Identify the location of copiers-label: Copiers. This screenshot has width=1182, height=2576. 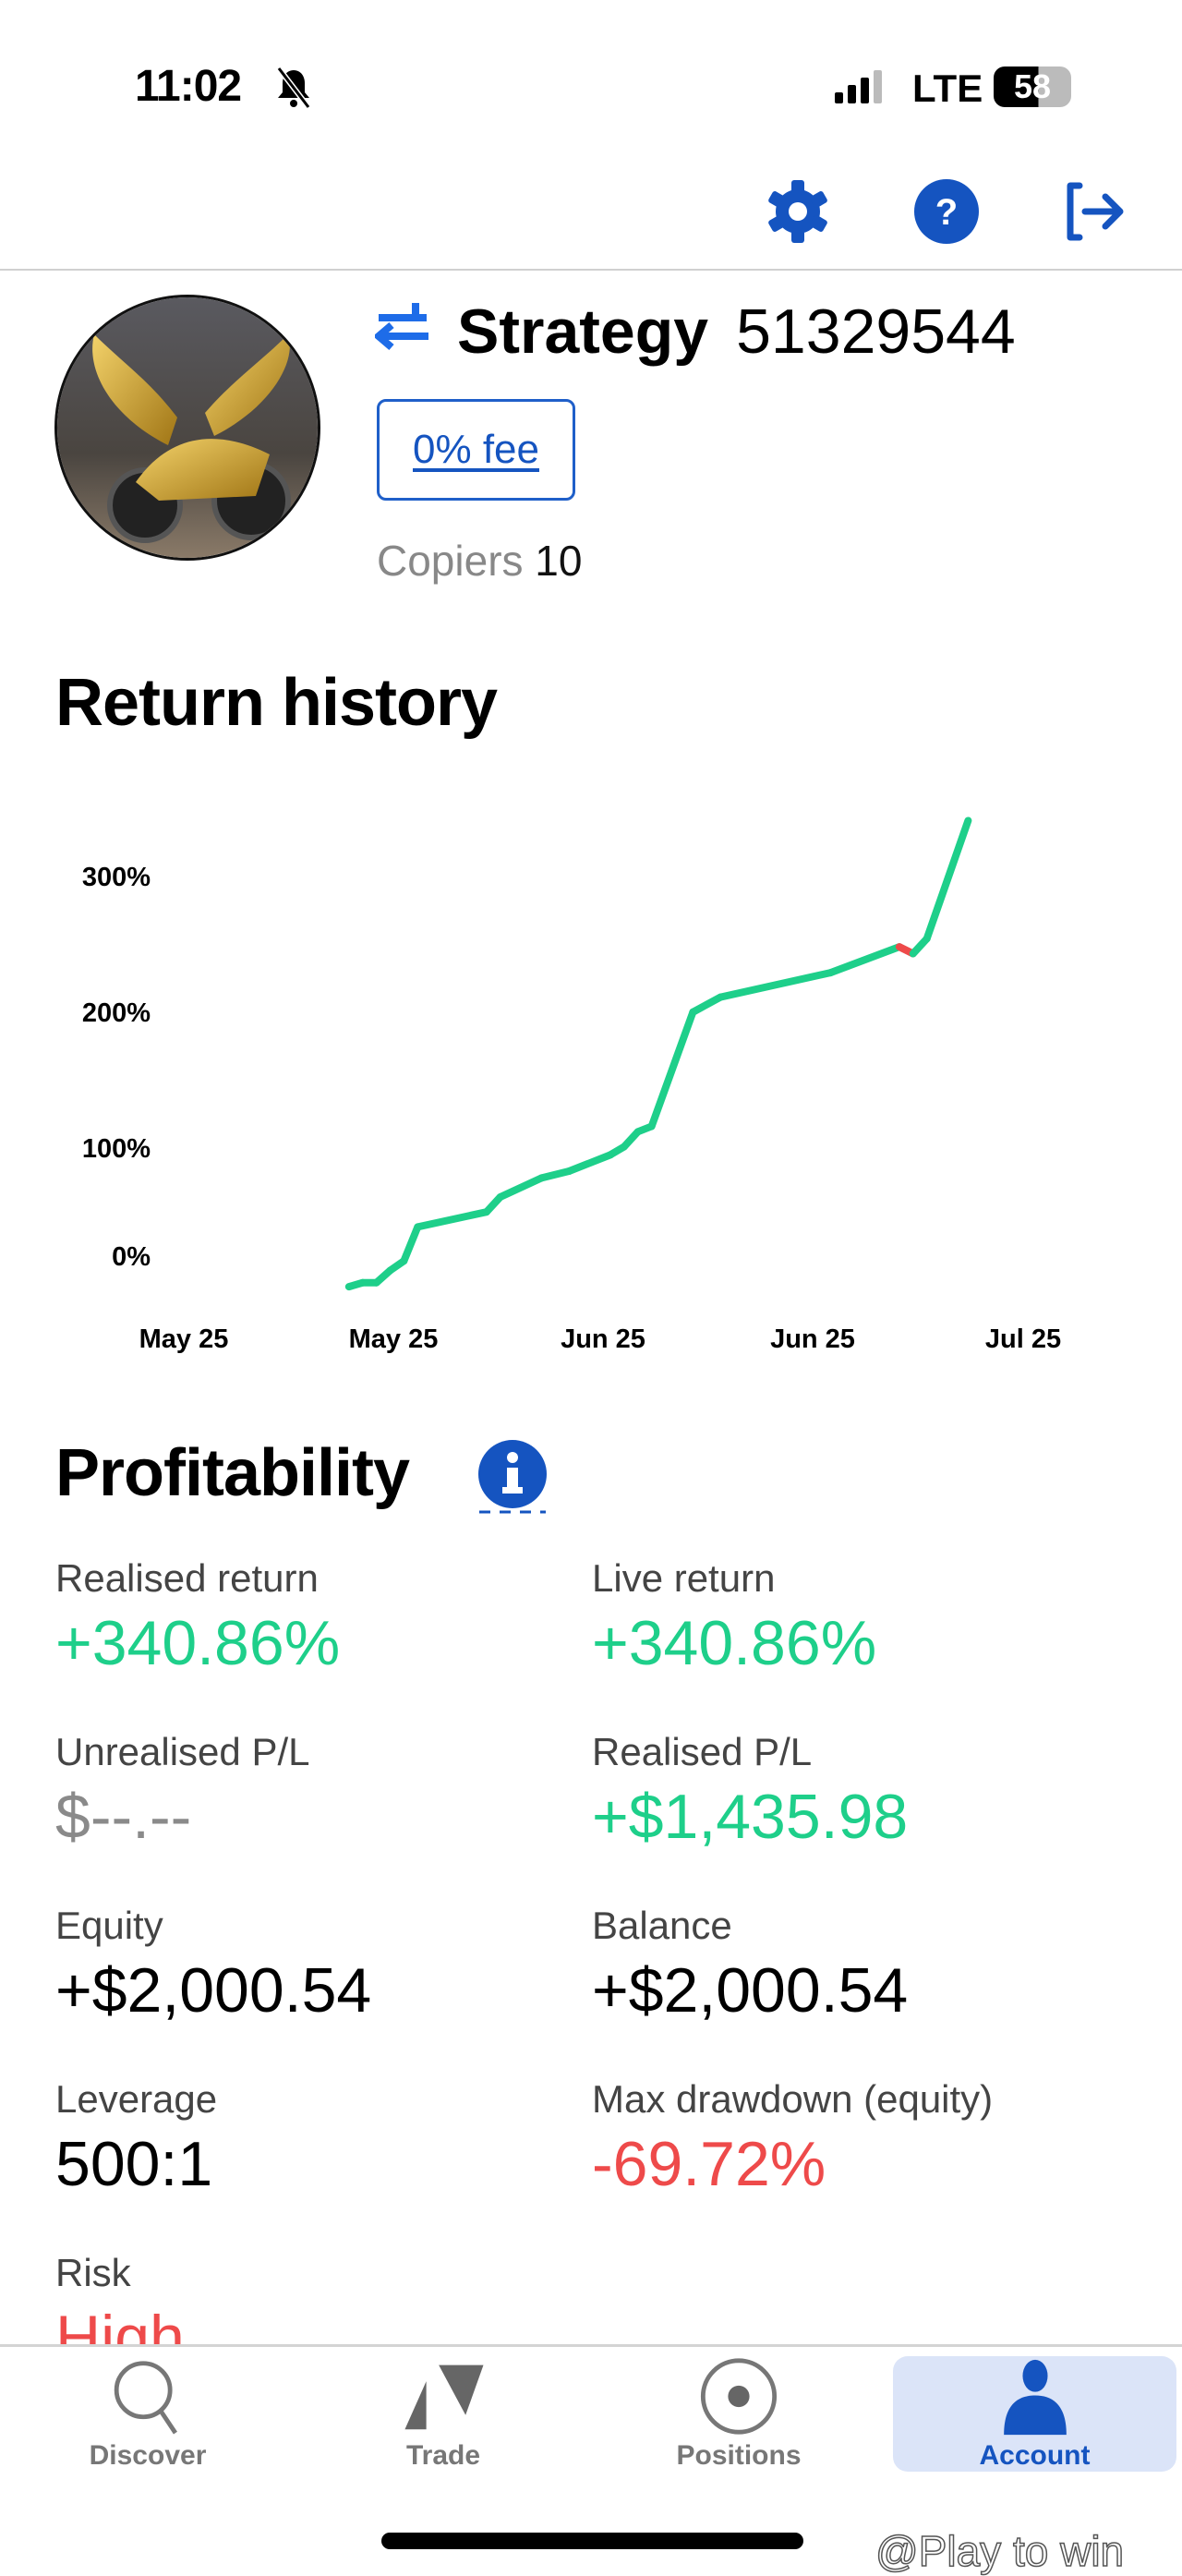
(450, 561).